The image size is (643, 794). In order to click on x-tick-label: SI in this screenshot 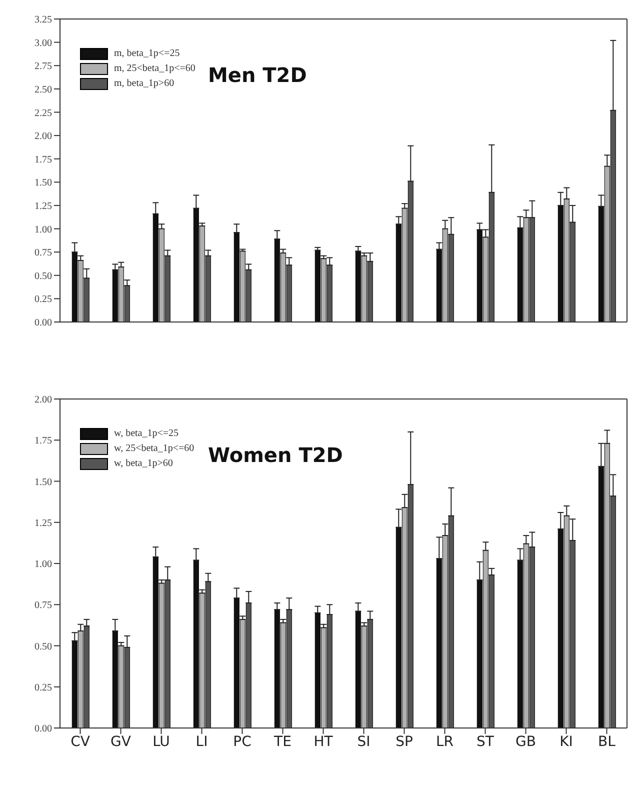, I will do `click(363, 742)`.